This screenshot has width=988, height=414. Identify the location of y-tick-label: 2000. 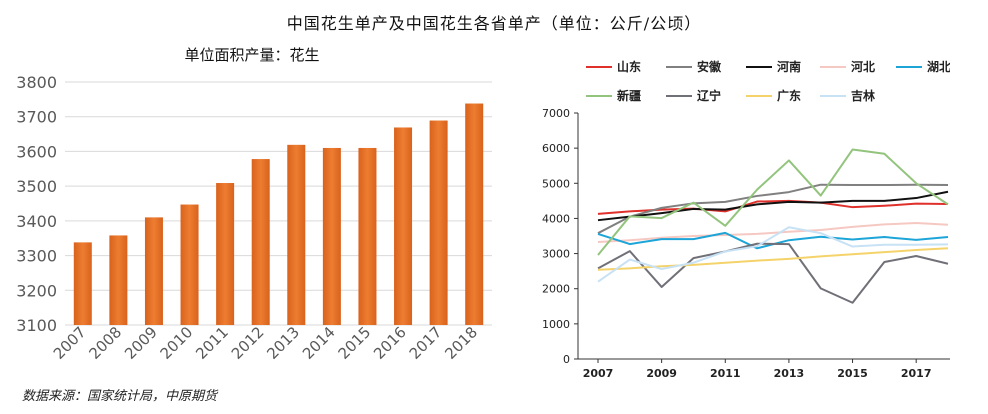
(556, 289).